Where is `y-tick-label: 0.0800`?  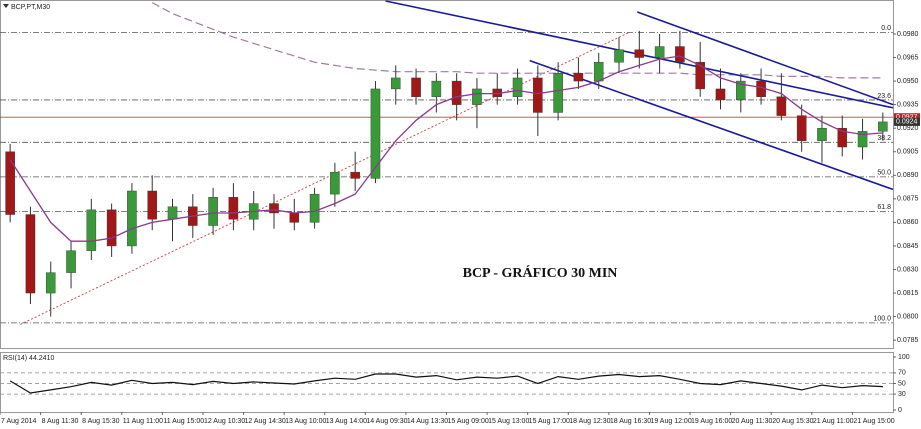 y-tick-label: 0.0800 is located at coordinates (908, 316).